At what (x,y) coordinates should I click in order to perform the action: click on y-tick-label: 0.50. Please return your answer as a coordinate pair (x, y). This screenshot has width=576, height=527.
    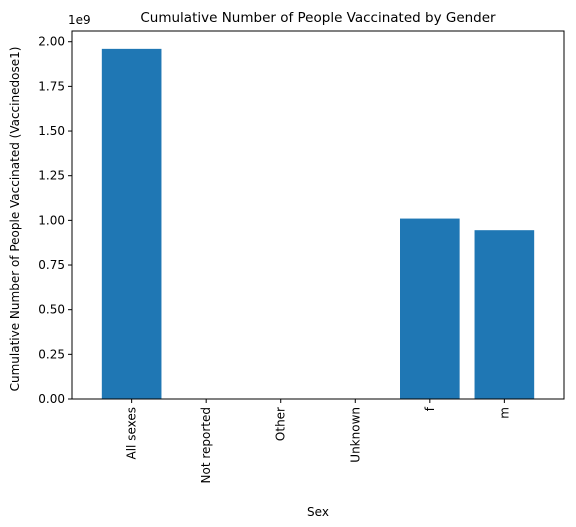
    Looking at the image, I should click on (51, 310).